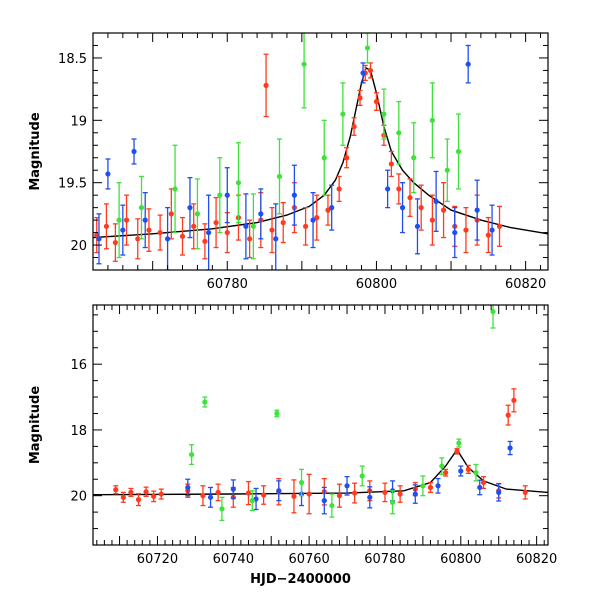 This screenshot has height=600, width=600. Describe the element at coordinates (300, 579) in the screenshot. I see `x-axis-label: HJD−2400000` at that location.